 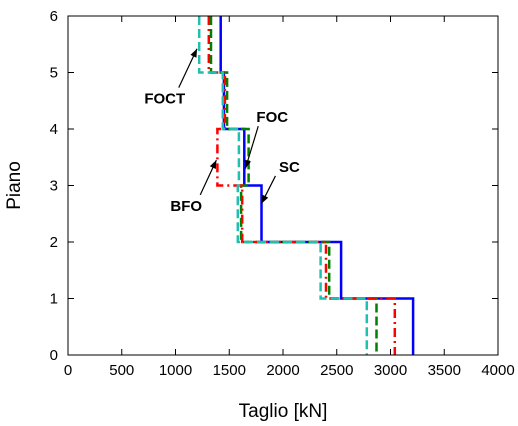 I want to click on annotation-layer: FOCT FOC SC BFO, so click(x=222, y=131).